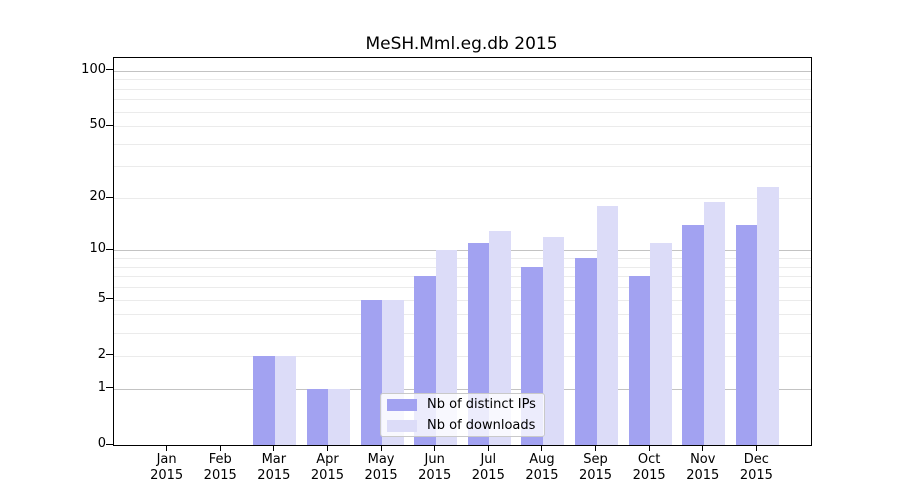  I want to click on bar-downloads-aug, so click(553, 340).